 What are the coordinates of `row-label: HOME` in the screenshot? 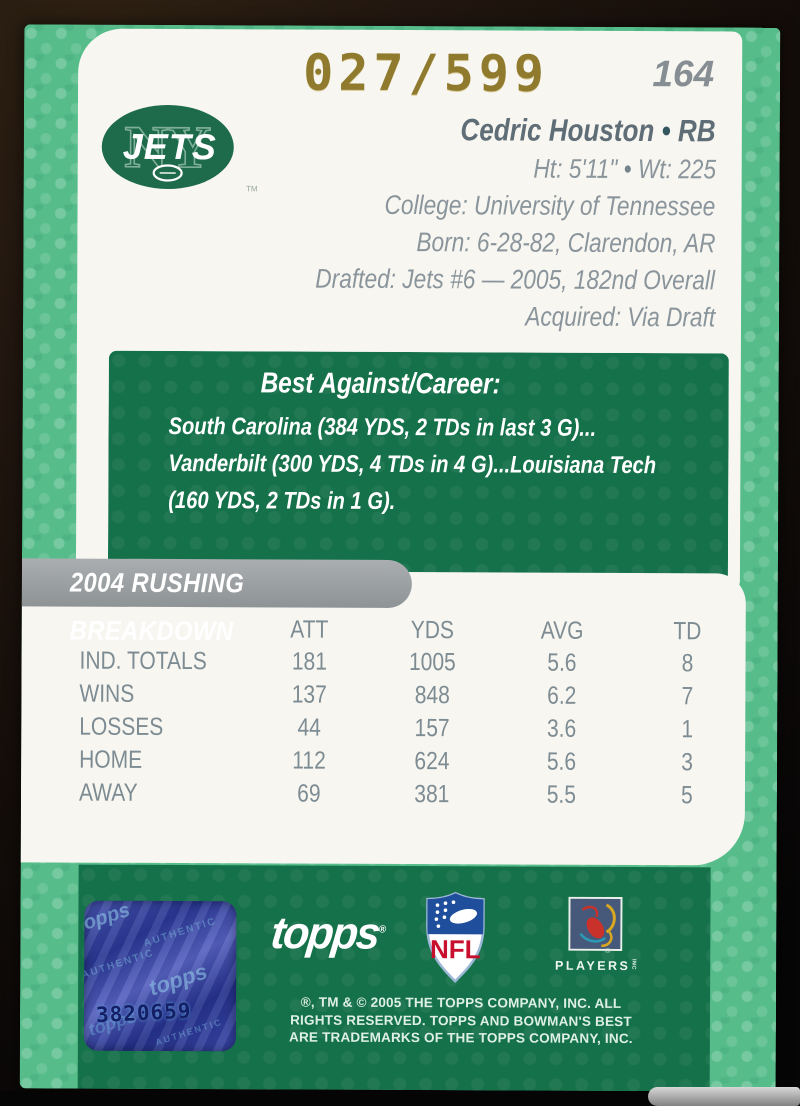 It's located at (111, 759).